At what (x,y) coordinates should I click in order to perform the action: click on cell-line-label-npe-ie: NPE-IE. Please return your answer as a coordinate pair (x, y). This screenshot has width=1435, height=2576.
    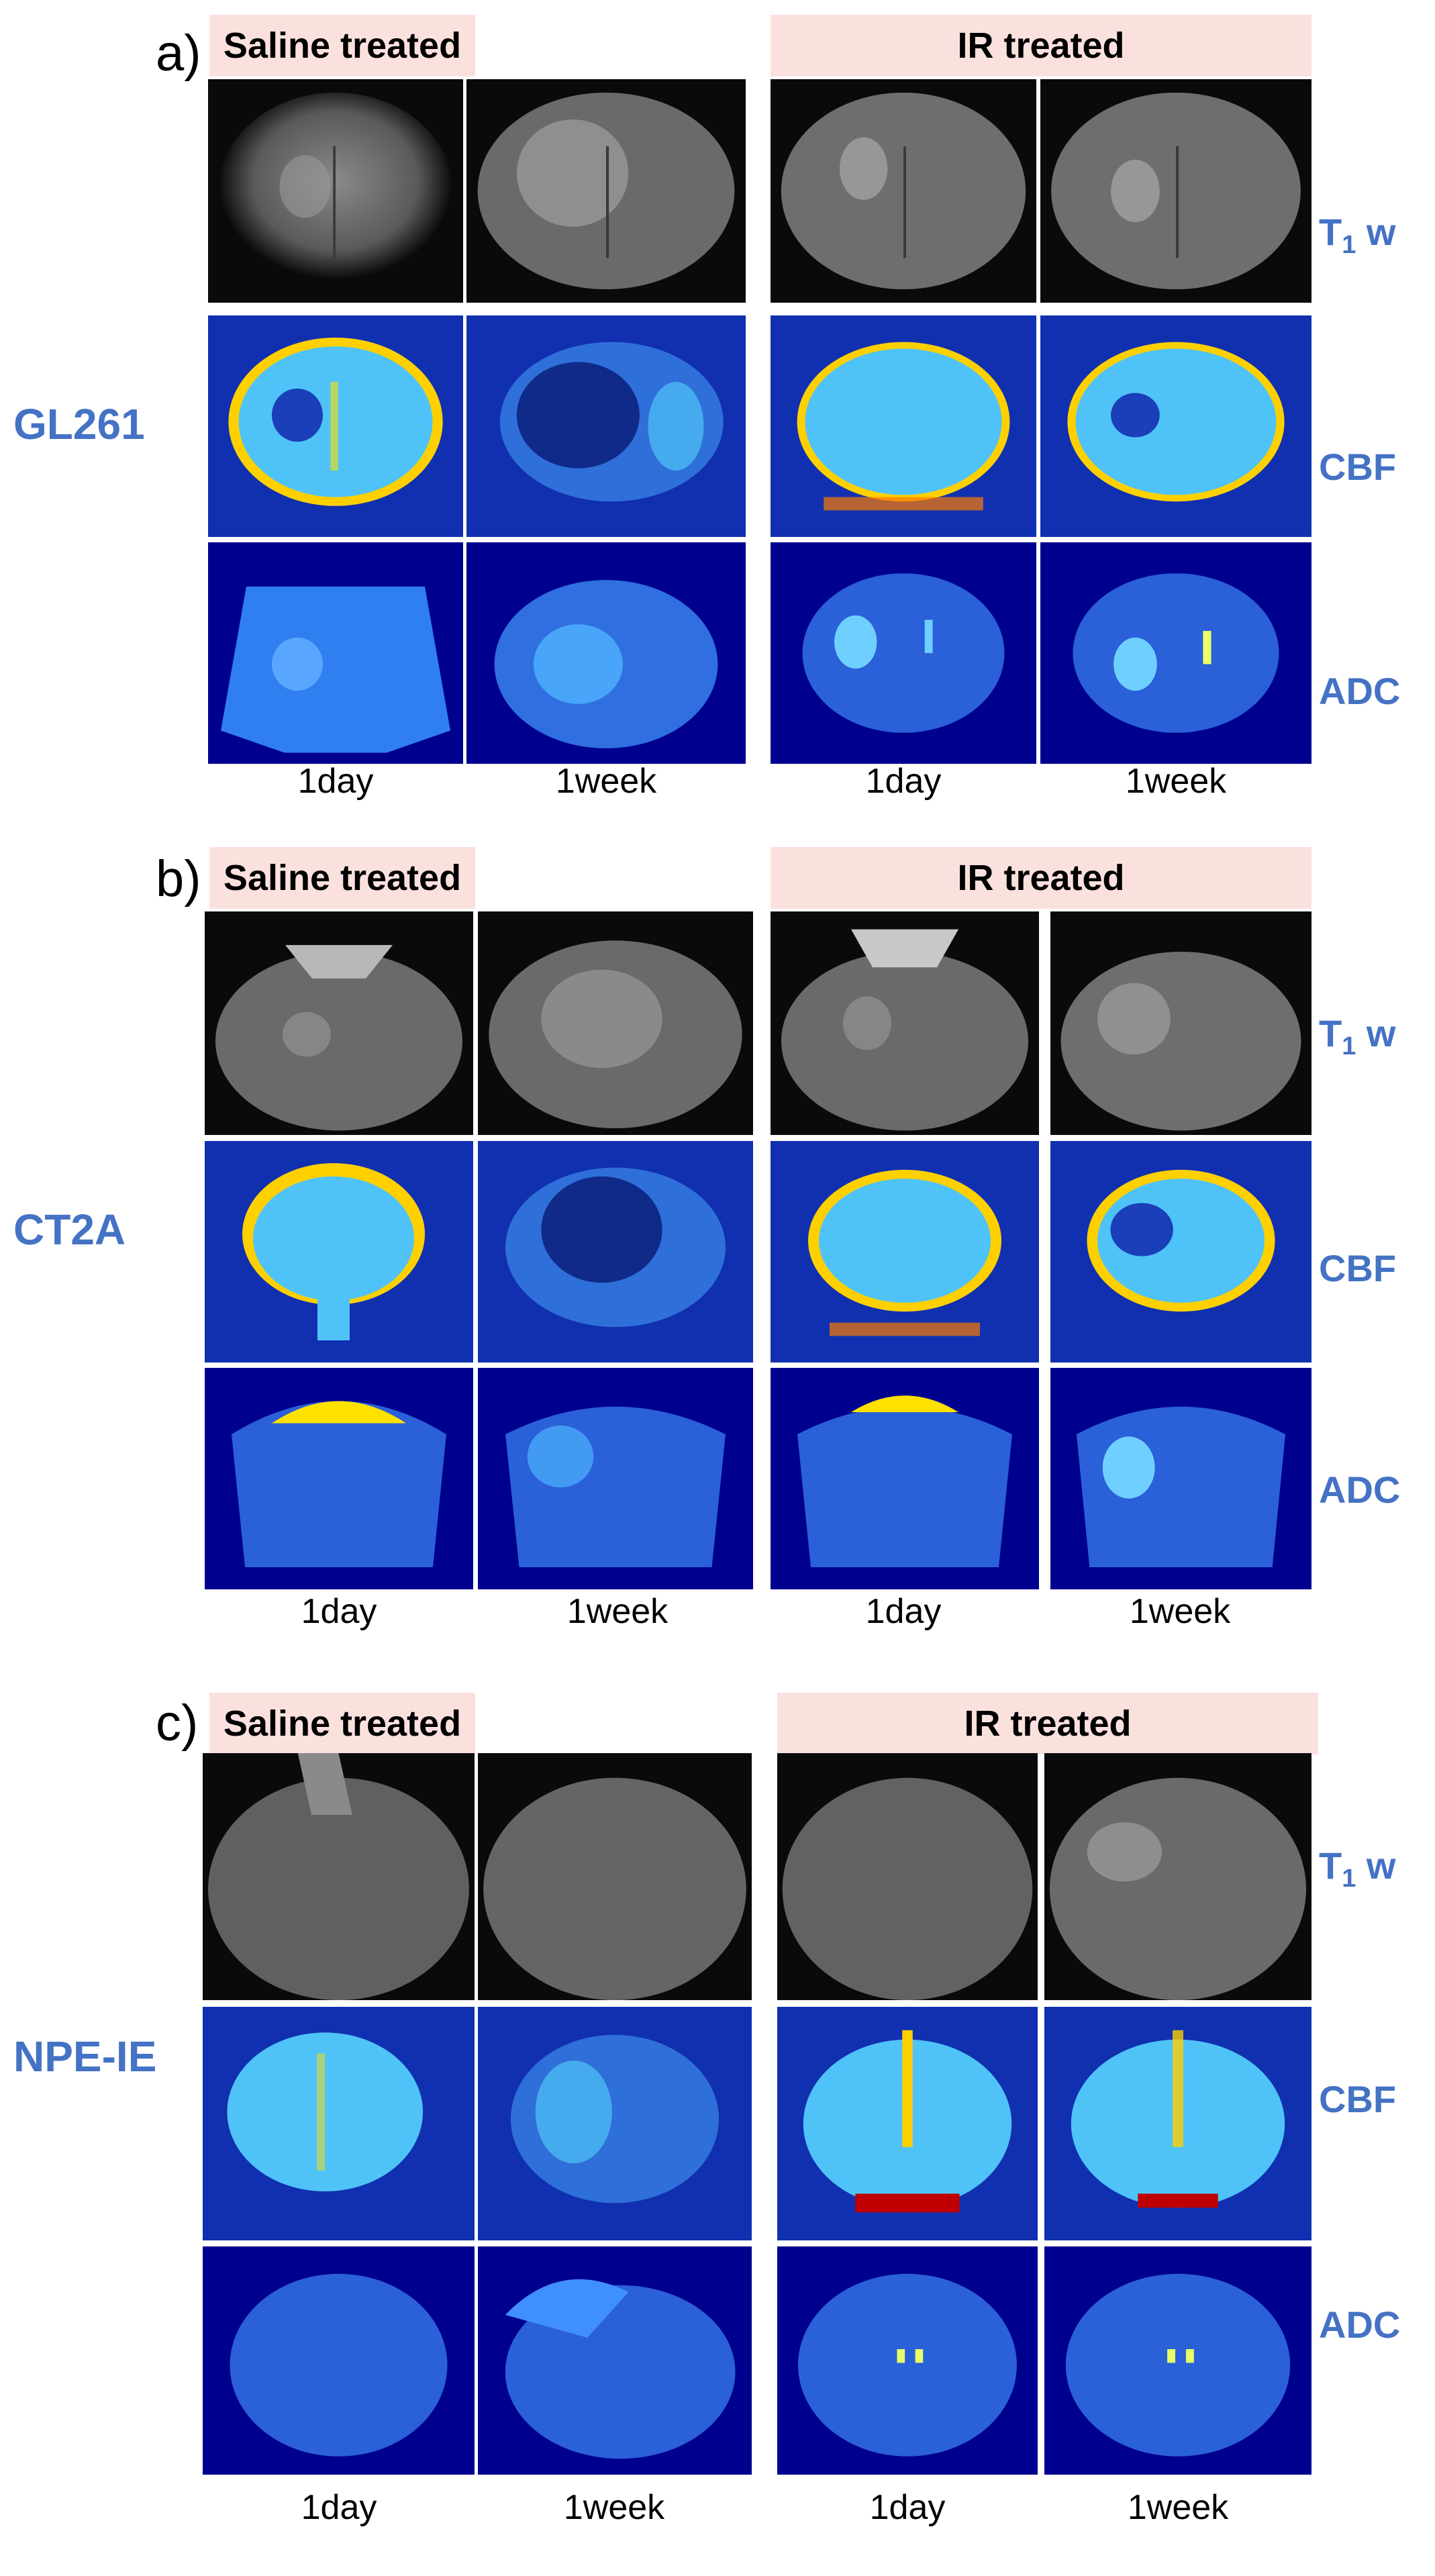
    Looking at the image, I should click on (85, 2056).